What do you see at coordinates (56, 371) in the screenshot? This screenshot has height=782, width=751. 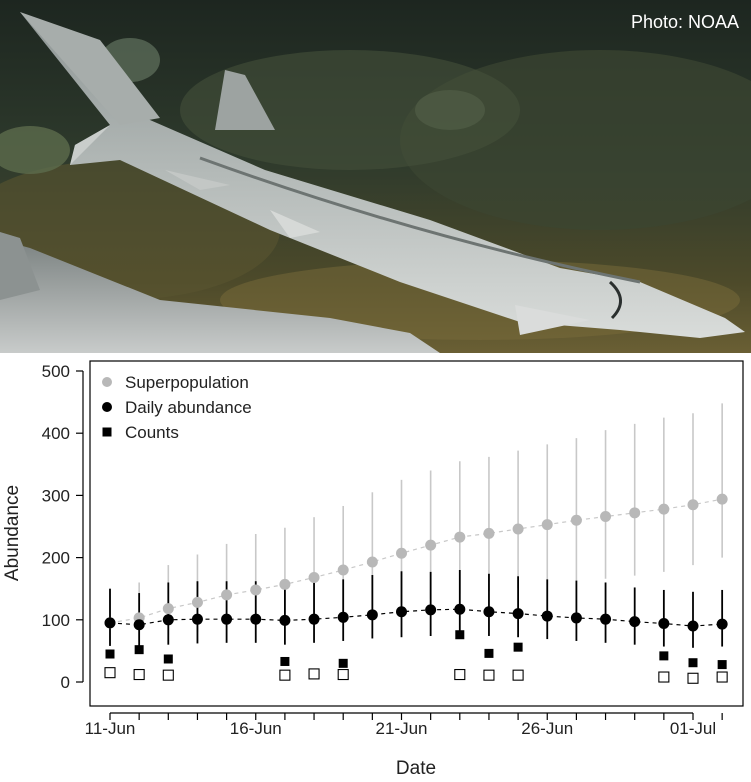 I see `y-tick-label: 500` at bounding box center [56, 371].